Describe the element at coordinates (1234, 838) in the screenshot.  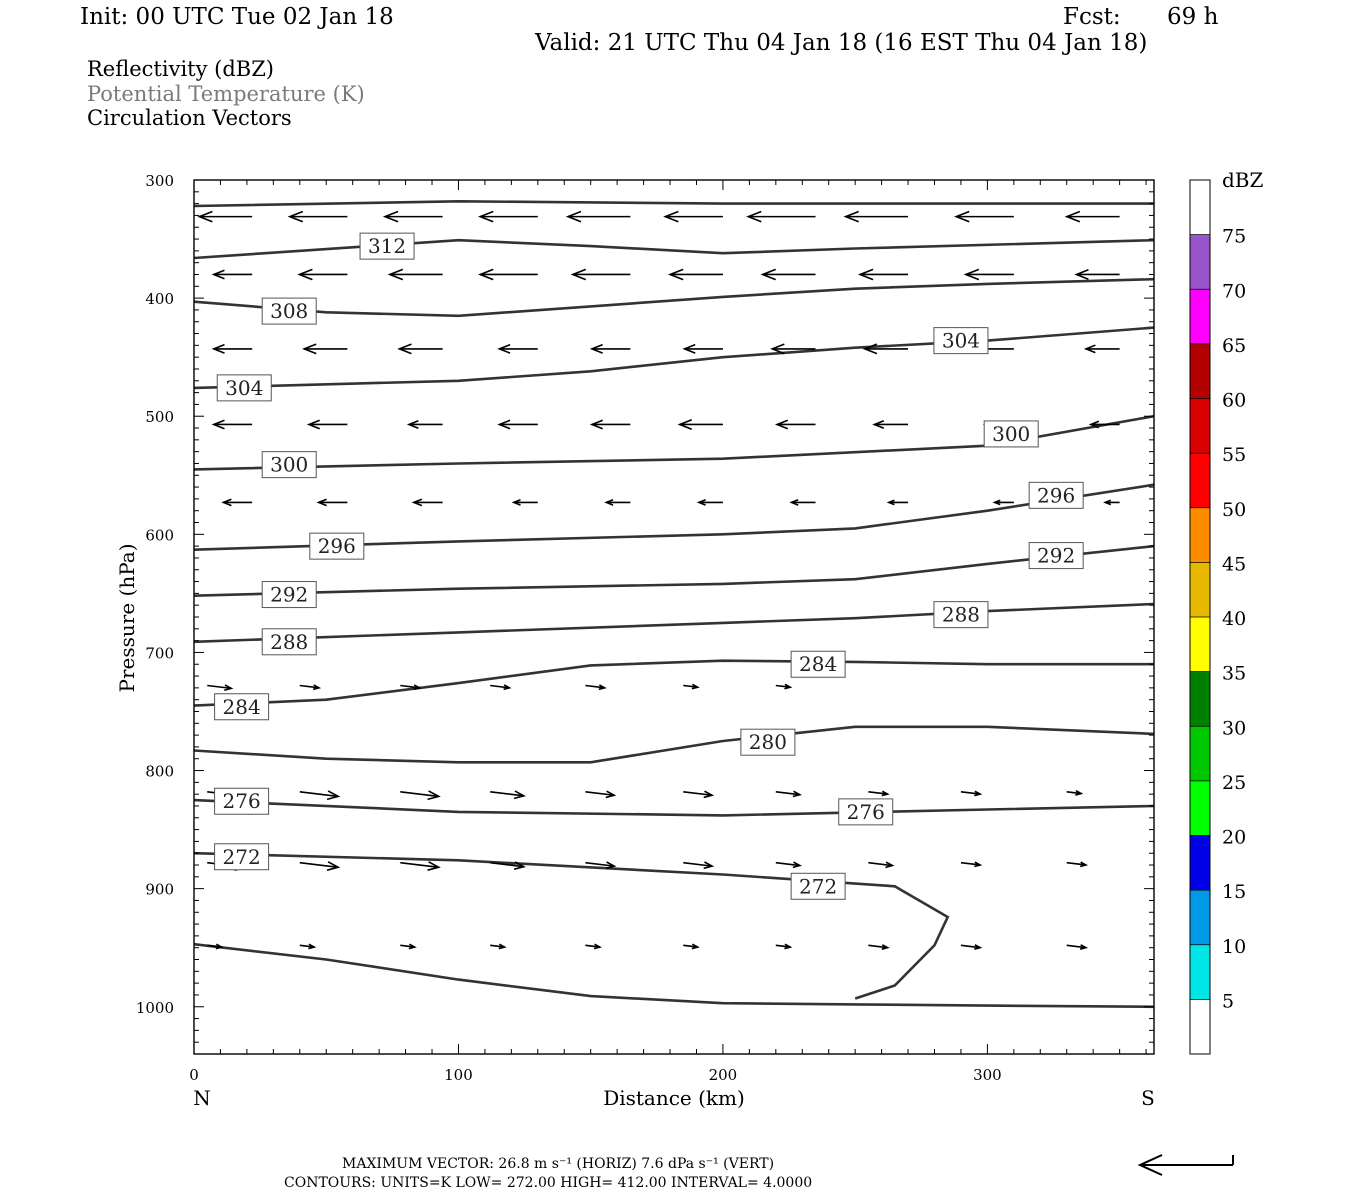
I see `colorbar-tick-label: 20` at that location.